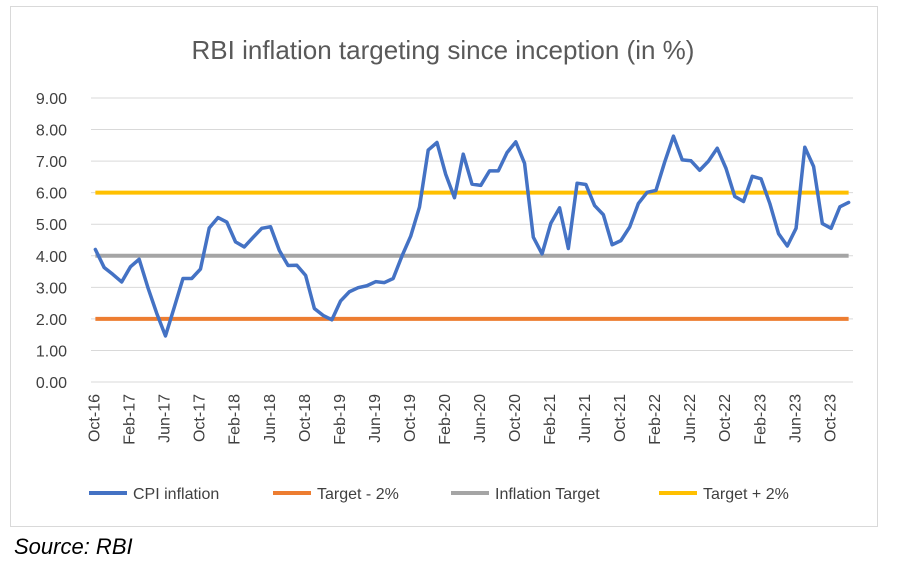  What do you see at coordinates (51, 257) in the screenshot?
I see `y-tick-label: 4.00` at bounding box center [51, 257].